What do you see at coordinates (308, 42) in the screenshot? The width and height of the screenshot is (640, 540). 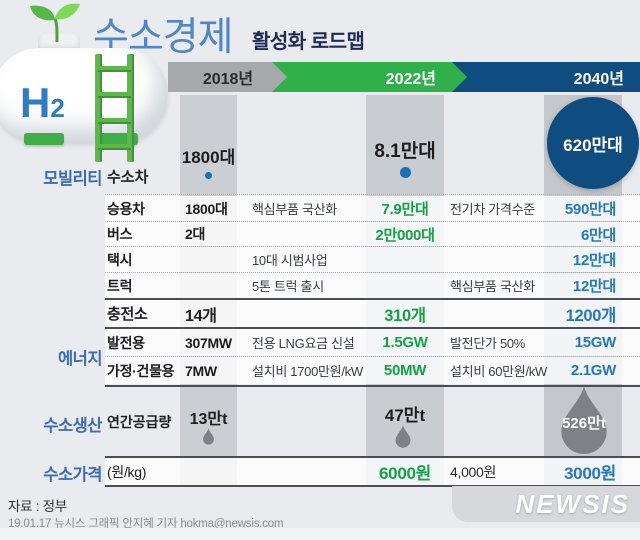 I see `page-subtitle: 활성화 로드맵` at bounding box center [308, 42].